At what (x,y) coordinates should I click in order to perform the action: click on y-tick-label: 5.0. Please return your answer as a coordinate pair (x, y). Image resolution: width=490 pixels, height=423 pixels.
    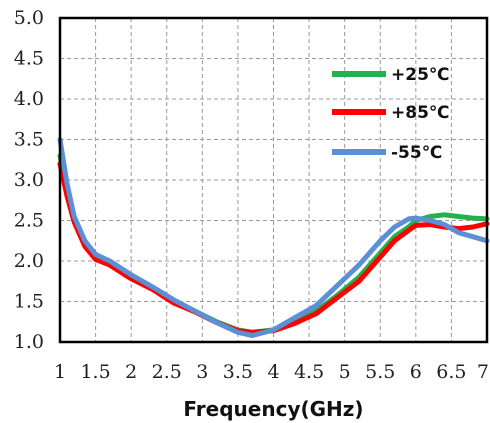
    Looking at the image, I should click on (29, 18).